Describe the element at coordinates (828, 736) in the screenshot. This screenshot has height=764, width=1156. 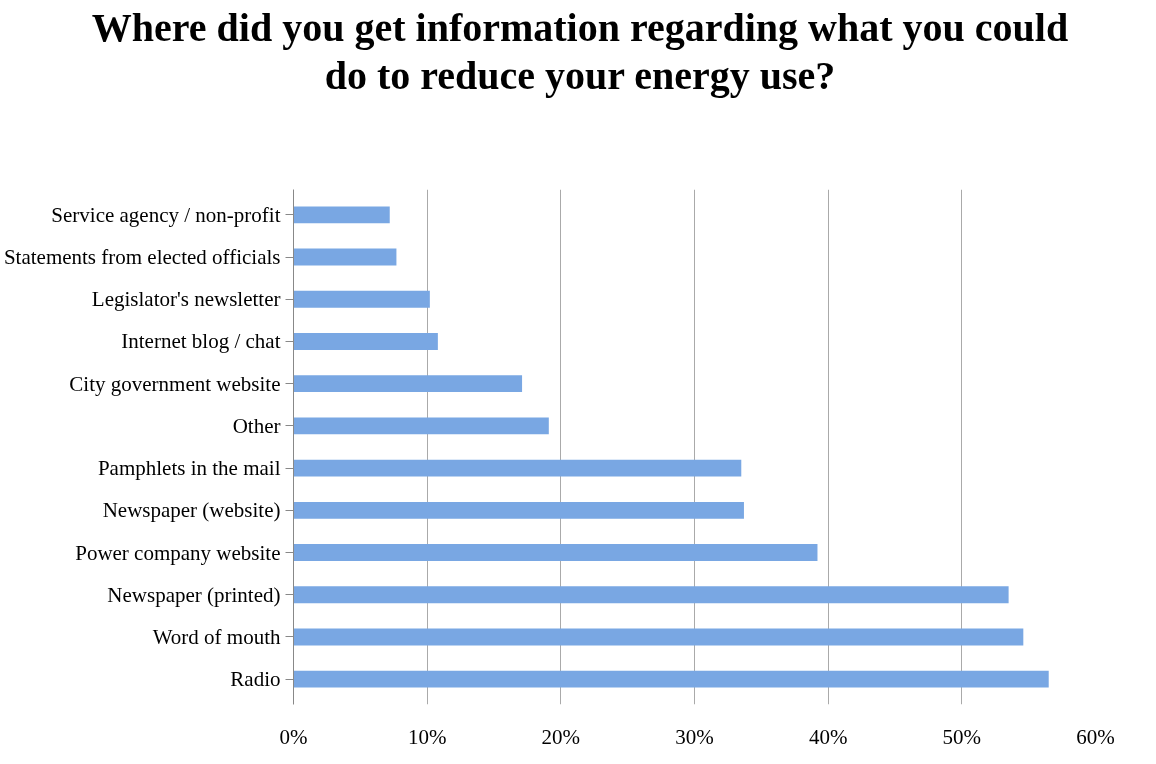
I see `x-tick-label: 40%` at that location.